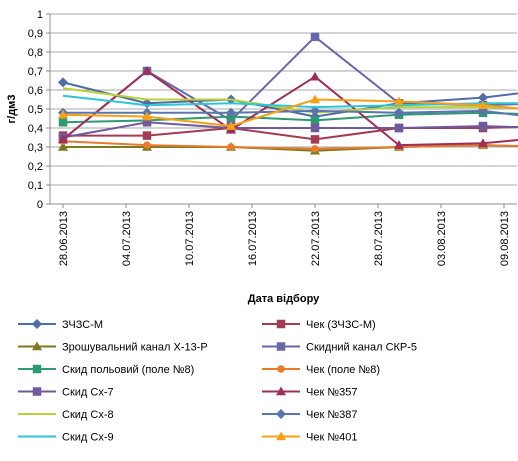 The height and width of the screenshot is (461, 518). Describe the element at coordinates (35, 167) in the screenshot. I see `y-tick-label: 0,2` at that location.